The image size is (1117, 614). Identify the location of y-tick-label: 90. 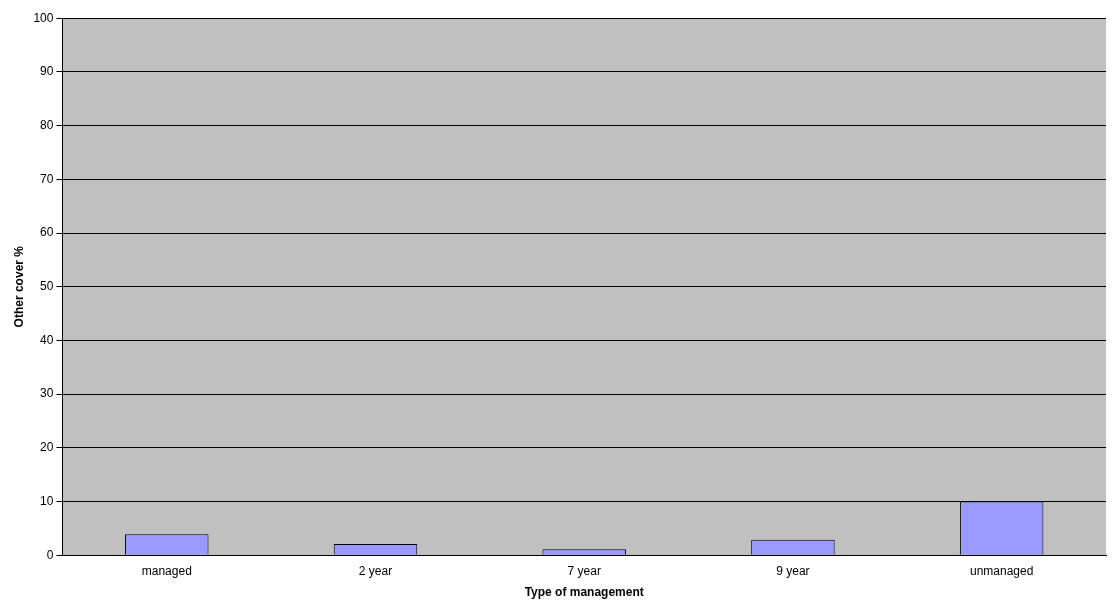
(47, 71).